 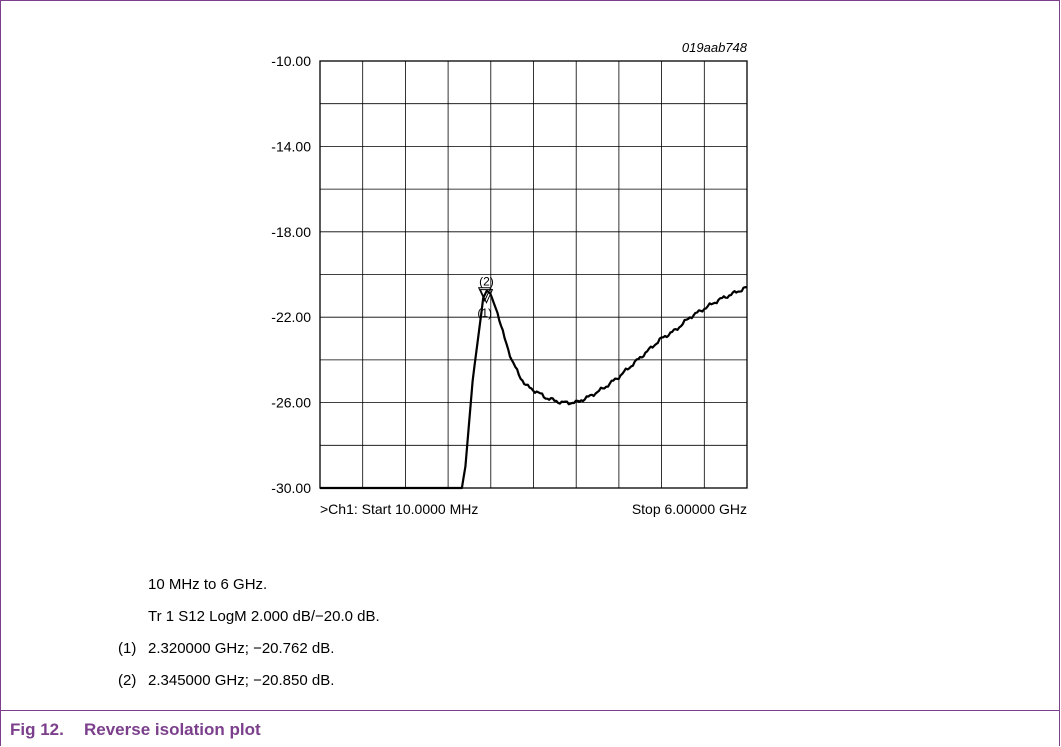 What do you see at coordinates (37, 729) in the screenshot?
I see `figure-number: Fig 12.` at bounding box center [37, 729].